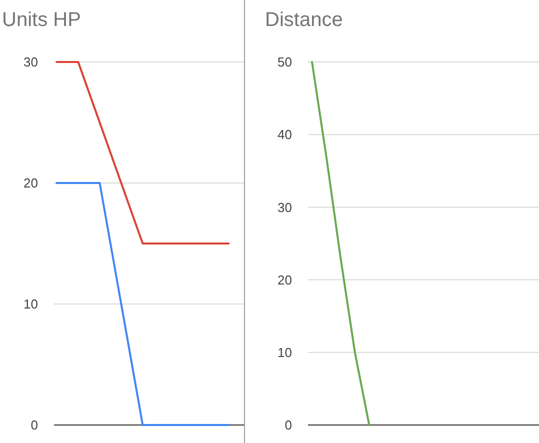  I want to click on y-tick-label: 50, so click(285, 62).